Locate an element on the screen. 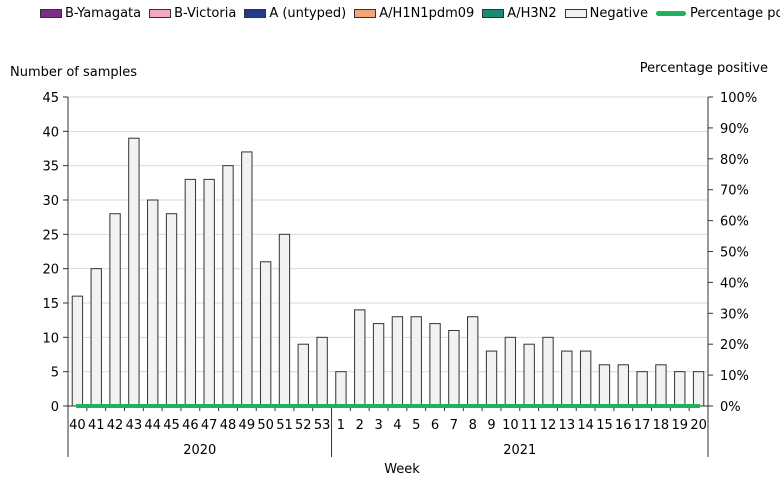 The image size is (780, 504). y2-tick-label: 30% is located at coordinates (734, 314).